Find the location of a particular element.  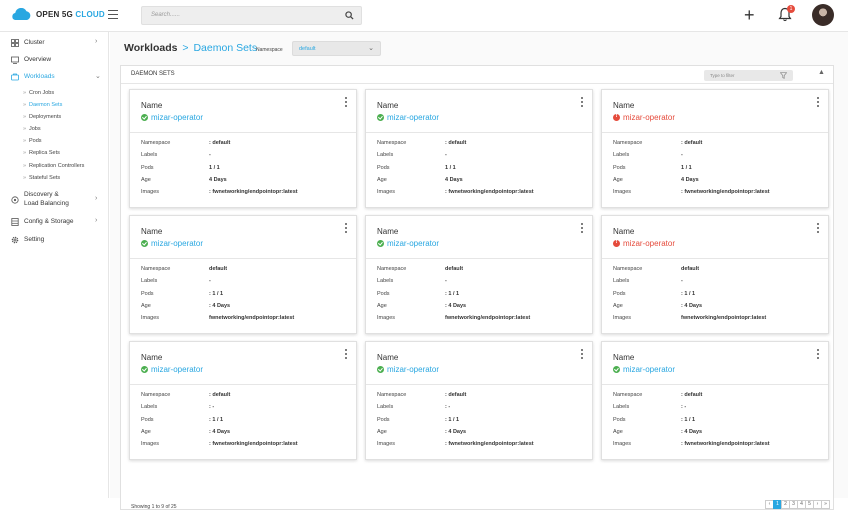

collapse-panel-icon: ▲ is located at coordinates (821, 72).